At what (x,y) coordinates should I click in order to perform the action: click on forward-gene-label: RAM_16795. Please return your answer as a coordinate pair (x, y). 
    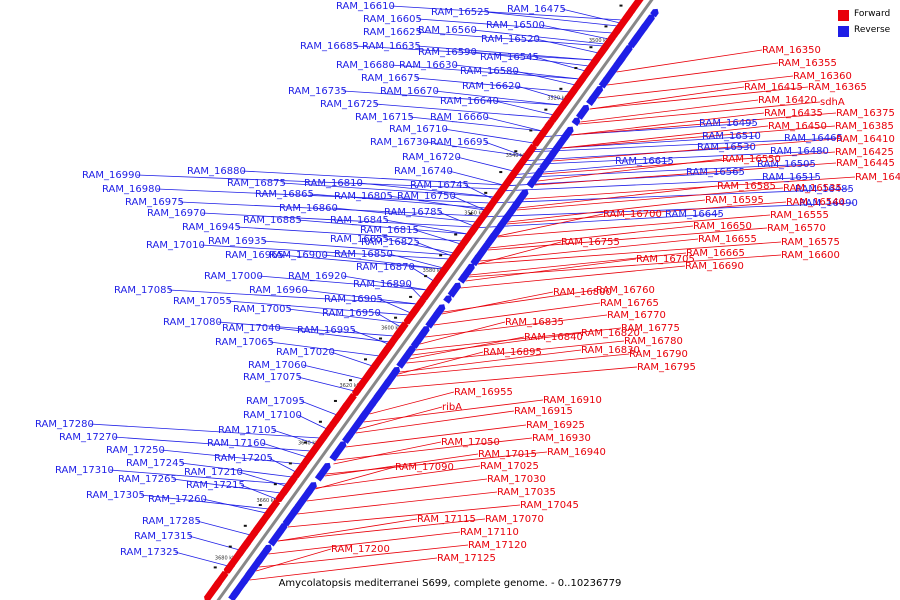
    Looking at the image, I should click on (666, 367).